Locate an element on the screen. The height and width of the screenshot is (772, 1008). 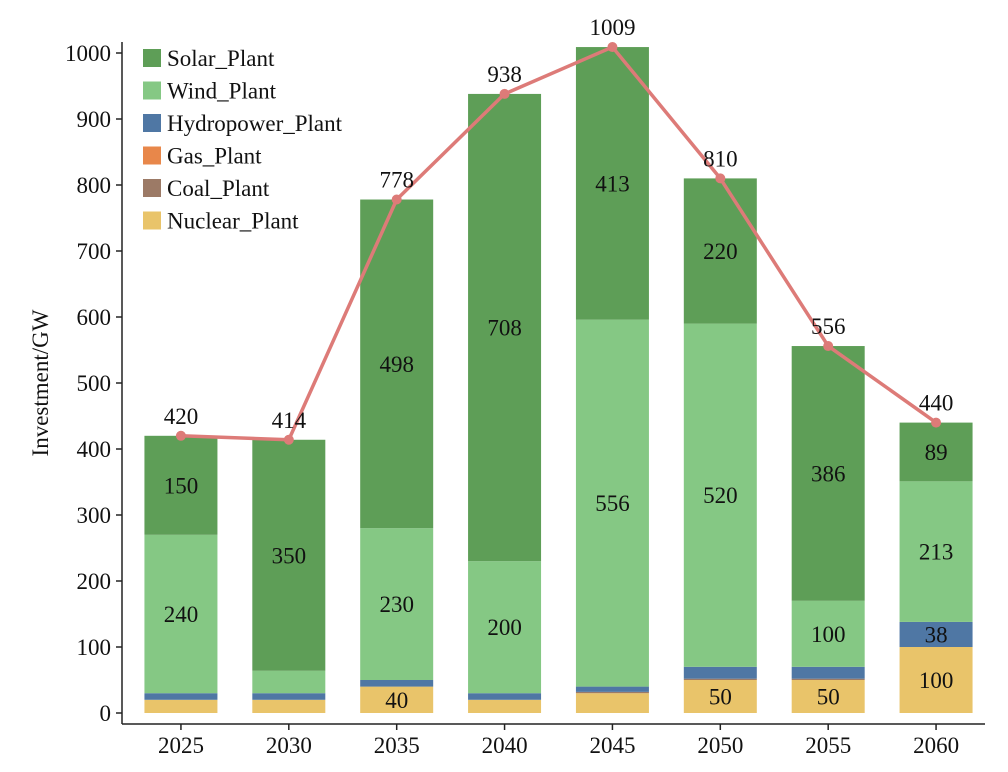
segment-label-wind-plant-2025: 240 is located at coordinates (181, 614).